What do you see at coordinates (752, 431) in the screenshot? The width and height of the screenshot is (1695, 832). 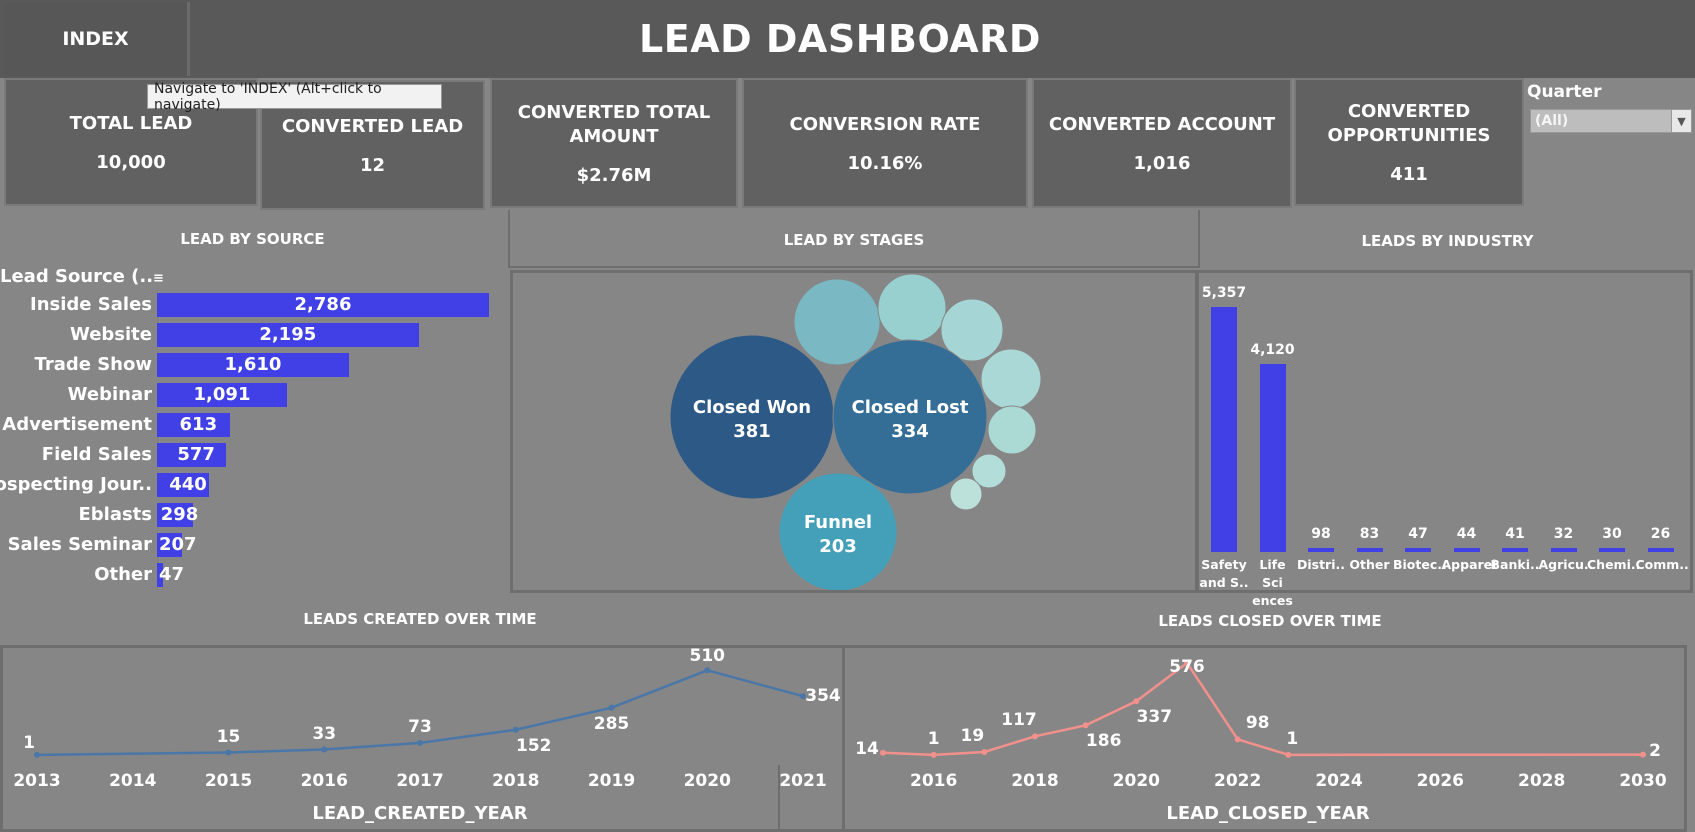 I see `stage-bubble-value: 381` at bounding box center [752, 431].